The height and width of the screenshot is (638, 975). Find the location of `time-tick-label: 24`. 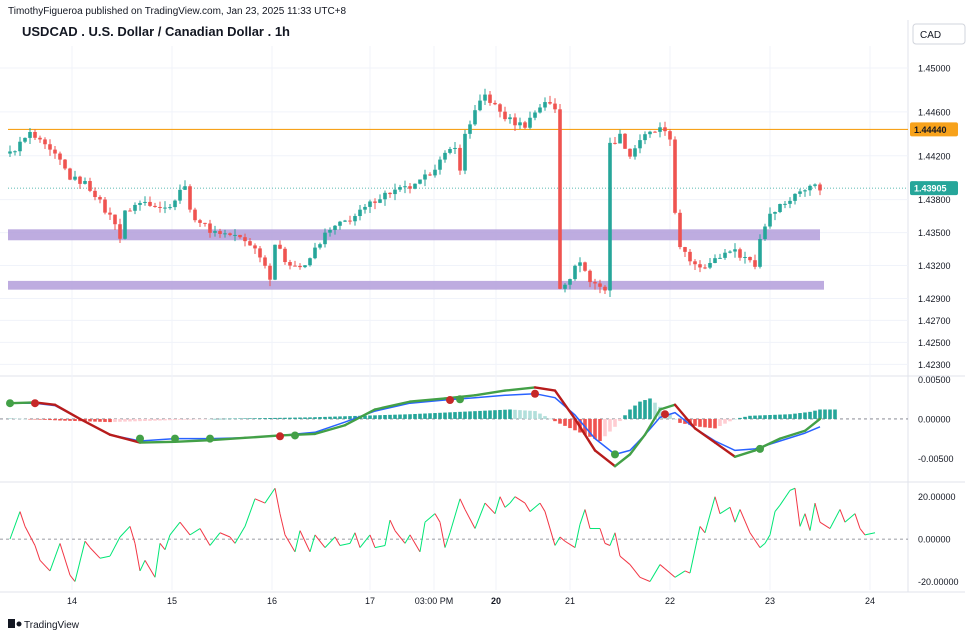

time-tick-label: 24 is located at coordinates (870, 601).